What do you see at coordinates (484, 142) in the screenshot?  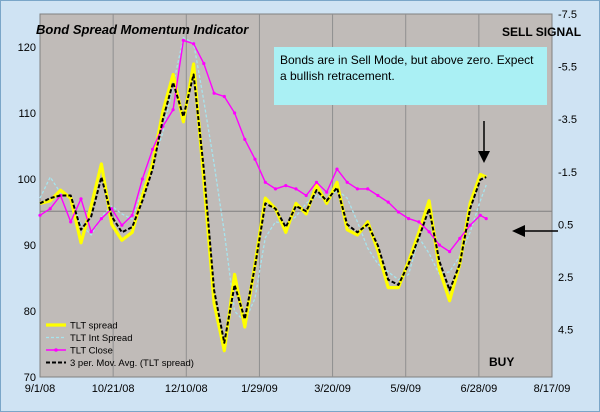 I see `sell-arrow` at bounding box center [484, 142].